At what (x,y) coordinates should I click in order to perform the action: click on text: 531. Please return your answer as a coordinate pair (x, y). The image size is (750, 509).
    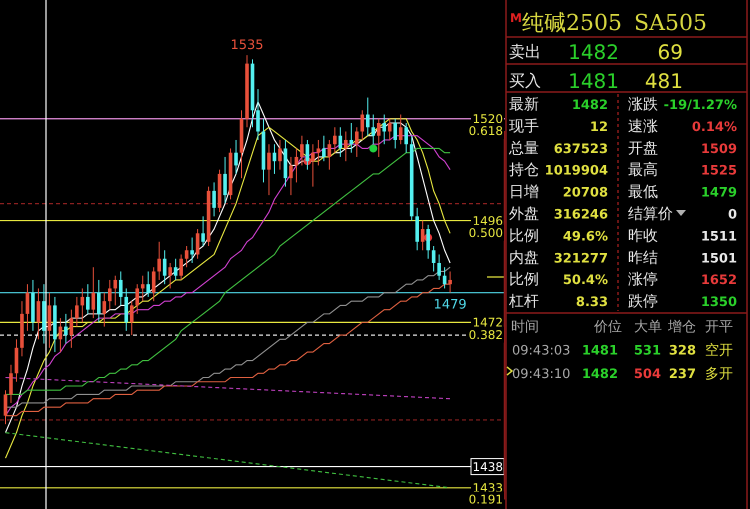
    Looking at the image, I should click on (647, 351).